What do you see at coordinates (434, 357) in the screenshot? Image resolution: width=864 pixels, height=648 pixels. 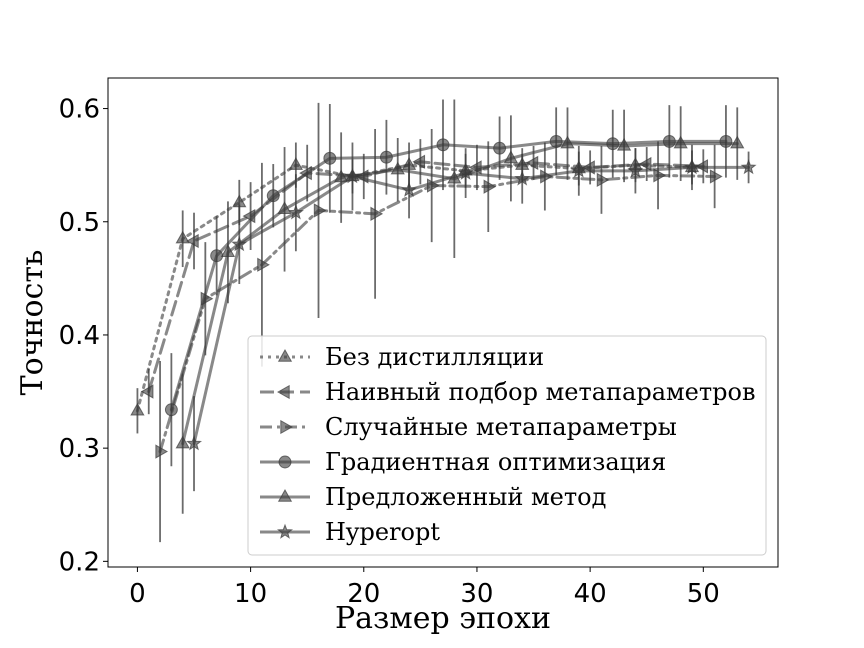 I see `legend-label: Без дистилляции` at bounding box center [434, 357].